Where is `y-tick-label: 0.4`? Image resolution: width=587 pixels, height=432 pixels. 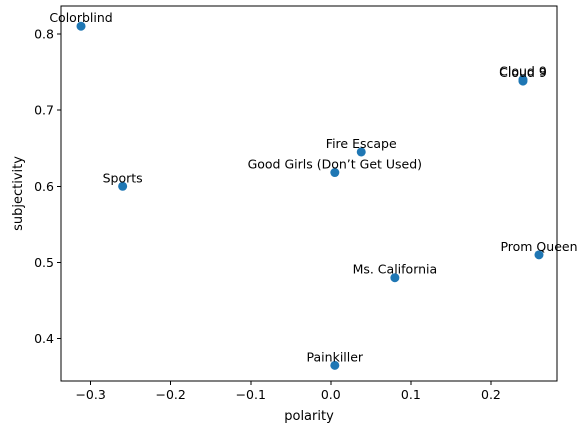 y-tick-label: 0.4 is located at coordinates (44, 338).